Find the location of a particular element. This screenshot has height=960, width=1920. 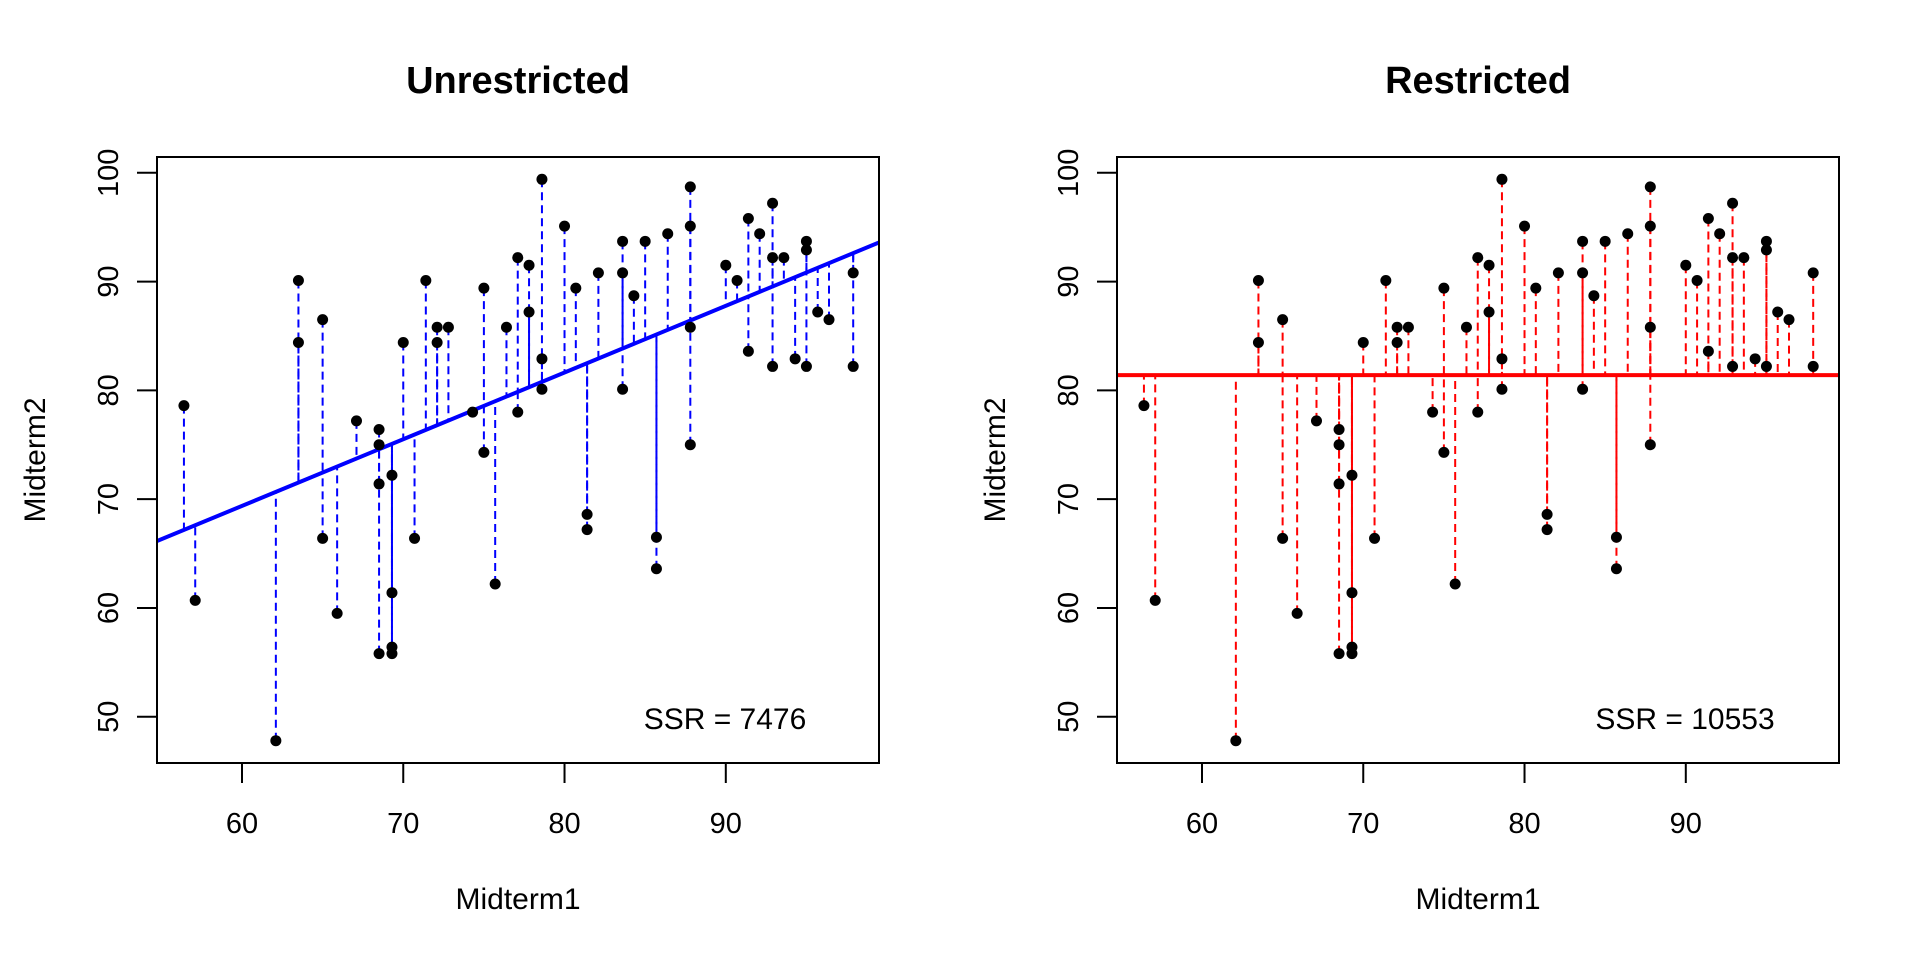

fit-line is located at coordinates (518, 391).